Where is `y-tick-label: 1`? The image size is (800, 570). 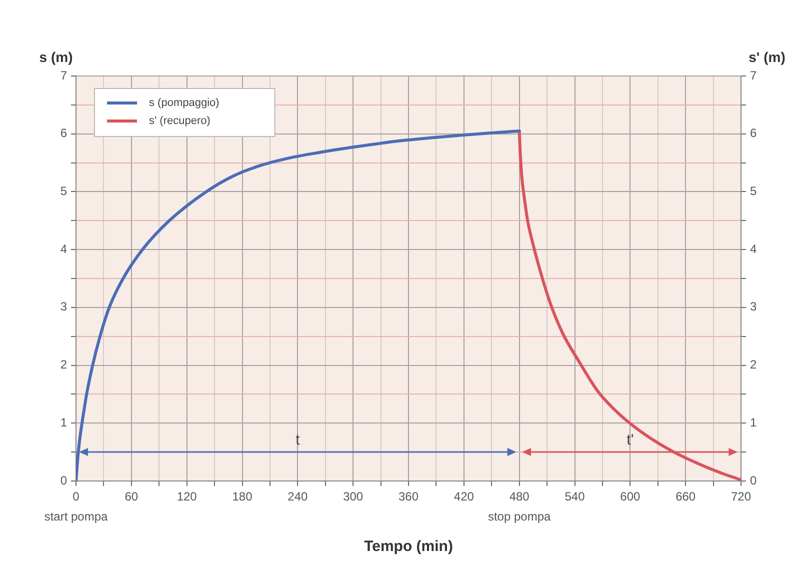 y-tick-label: 1 is located at coordinates (64, 422).